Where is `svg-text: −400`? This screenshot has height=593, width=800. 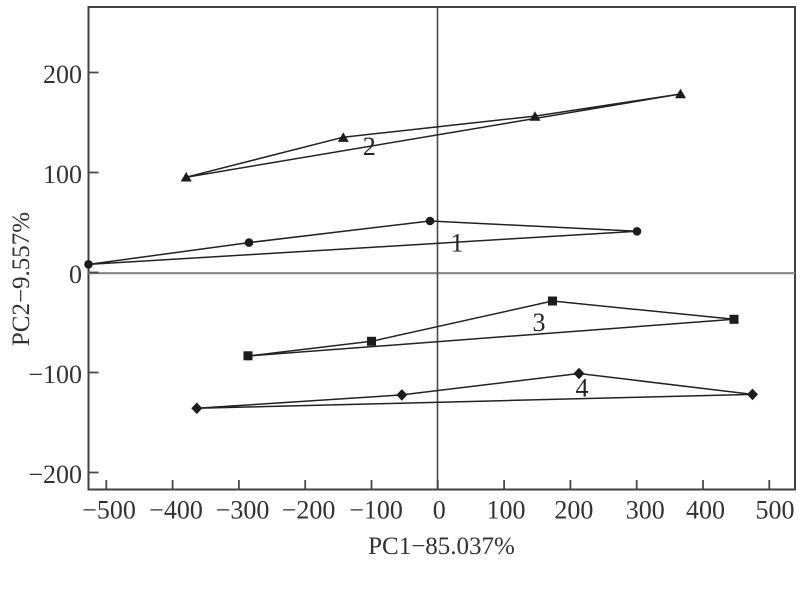 svg-text: −400 is located at coordinates (176, 510).